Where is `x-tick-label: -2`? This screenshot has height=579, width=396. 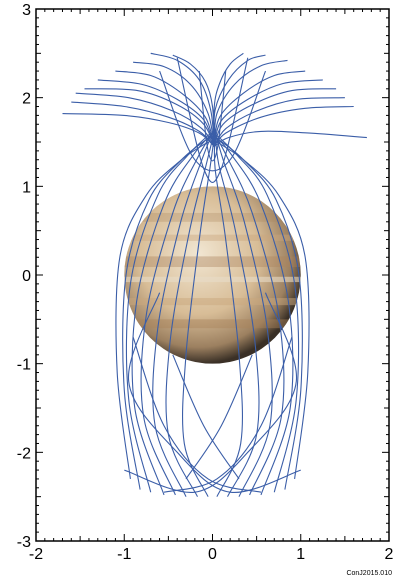
x-tick-label: -2 is located at coordinates (36, 554).